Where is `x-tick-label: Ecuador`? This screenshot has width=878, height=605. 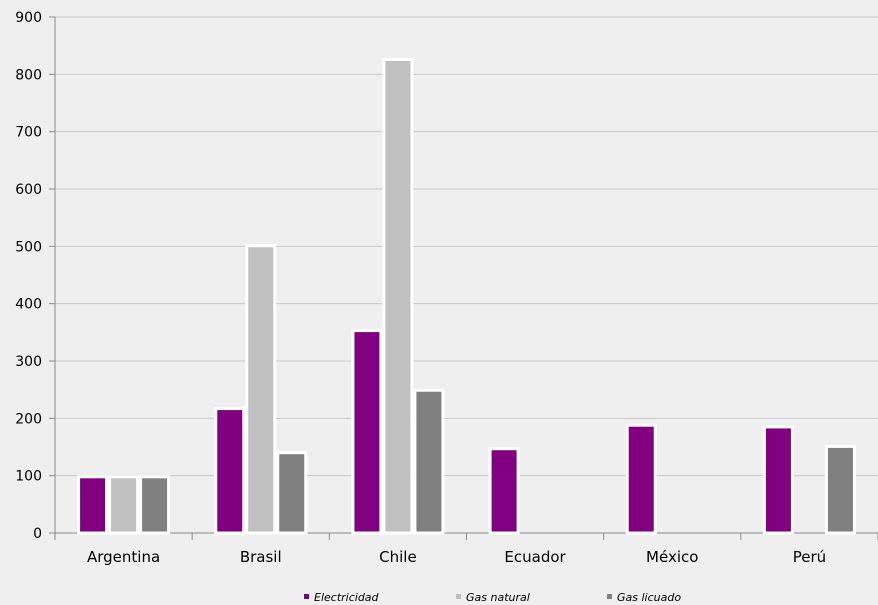
x-tick-label: Ecuador is located at coordinates (535, 557).